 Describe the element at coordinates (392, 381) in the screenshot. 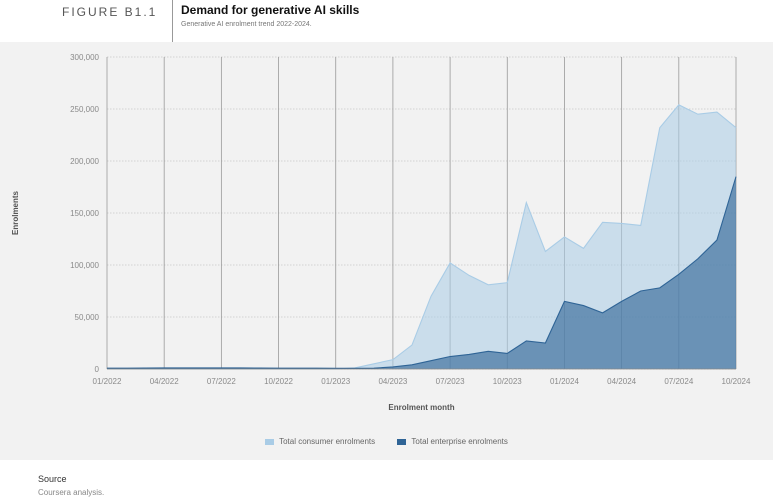

I see `x-tick-label: 04/2023` at that location.